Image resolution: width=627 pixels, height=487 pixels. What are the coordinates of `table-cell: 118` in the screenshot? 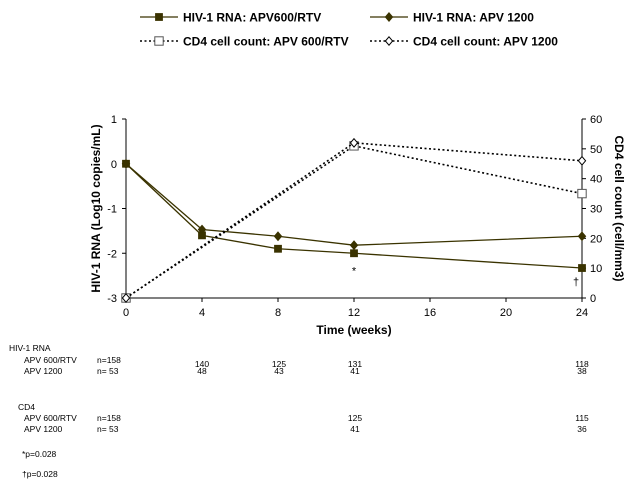 It's located at (582, 364).